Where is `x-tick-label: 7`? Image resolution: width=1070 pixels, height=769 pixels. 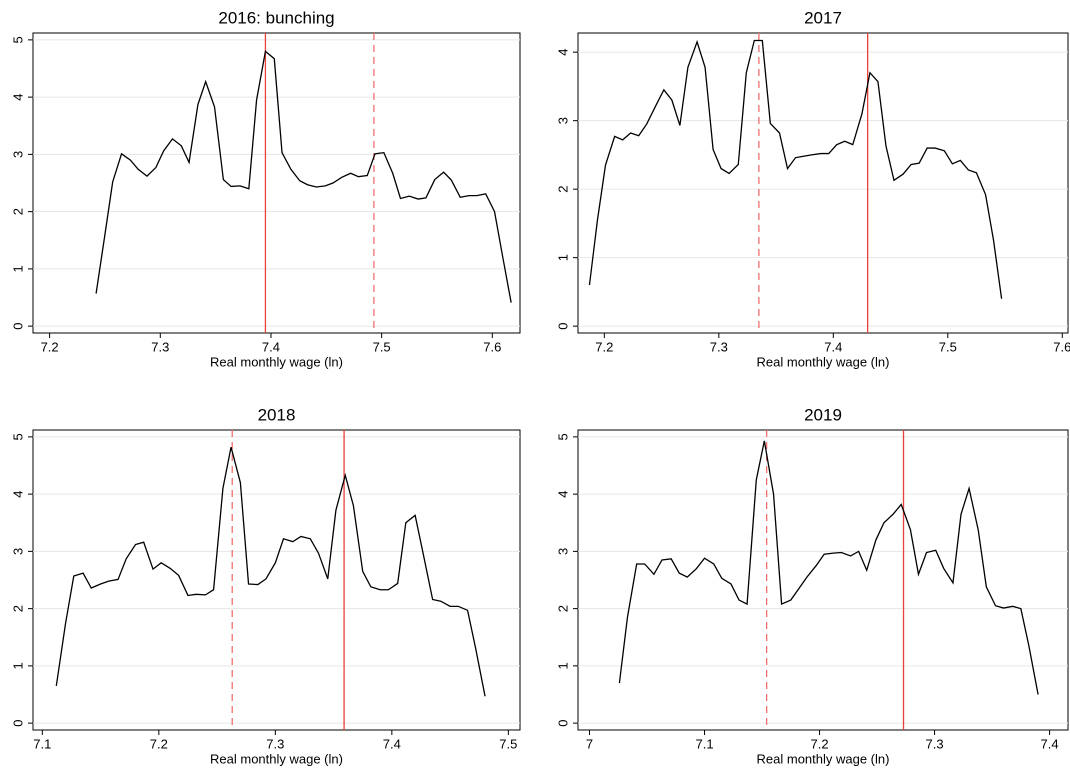
x-tick-label: 7 is located at coordinates (589, 743).